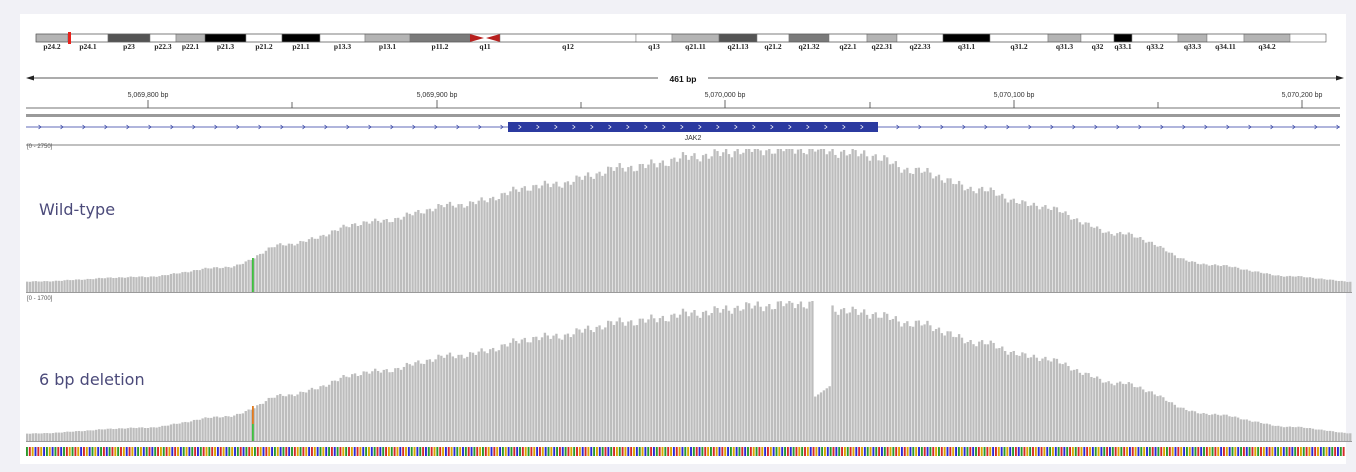 The image size is (1356, 472). What do you see at coordinates (693, 127) in the screenshot?
I see `gene-exon-jak2` at bounding box center [693, 127].